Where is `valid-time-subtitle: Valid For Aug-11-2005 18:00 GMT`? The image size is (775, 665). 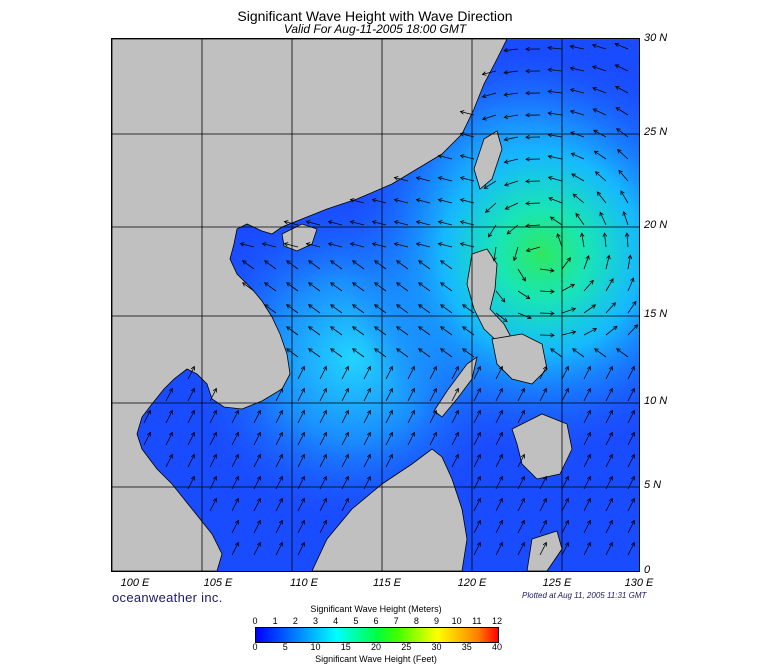
valid-time-subtitle: Valid For Aug-11-2005 18:00 GMT is located at coordinates (375, 29).